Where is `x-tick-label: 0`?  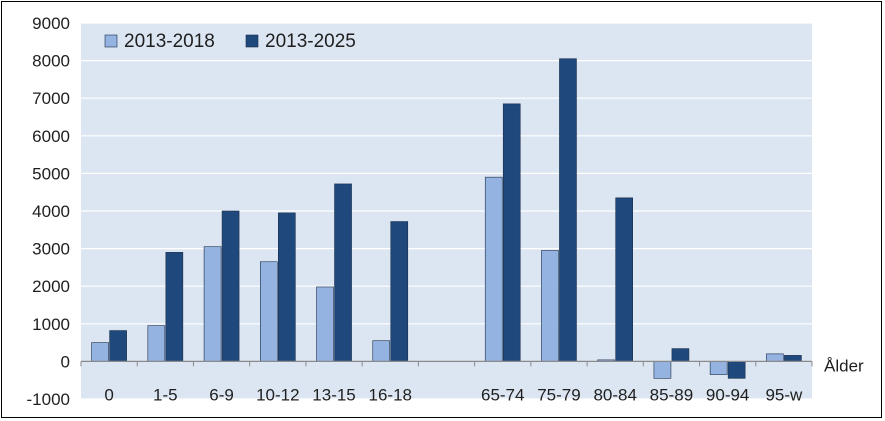
x-tick-label: 0 is located at coordinates (108, 394).